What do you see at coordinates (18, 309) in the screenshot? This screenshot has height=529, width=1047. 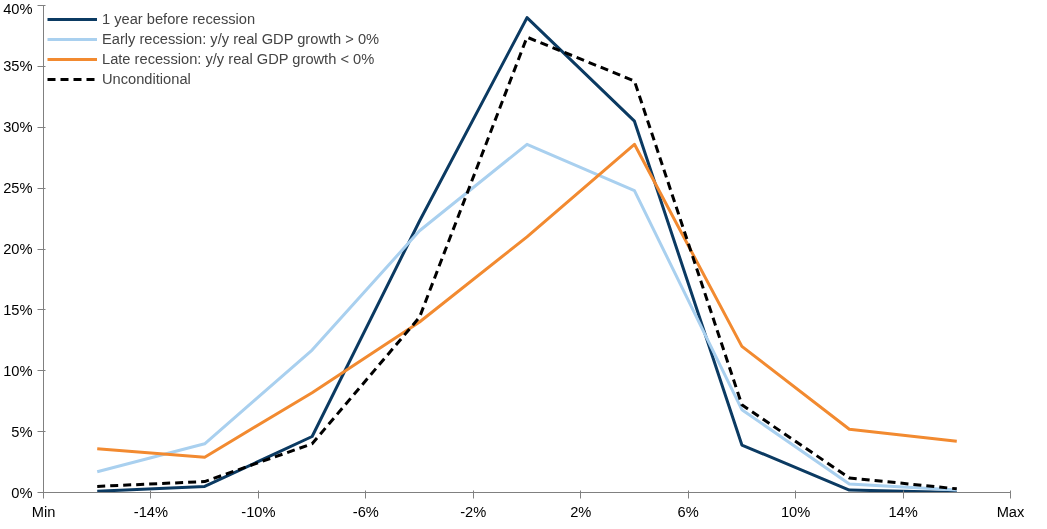 I see `y-tick-label: 15%` at bounding box center [18, 309].